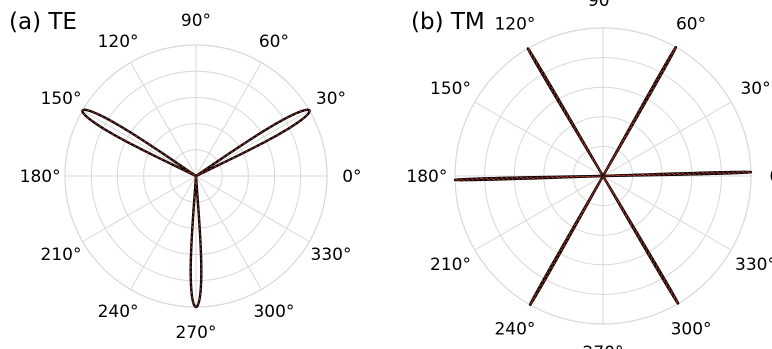 The height and width of the screenshot is (349, 772). I want to click on panel-title: (b) TM, so click(448, 22).